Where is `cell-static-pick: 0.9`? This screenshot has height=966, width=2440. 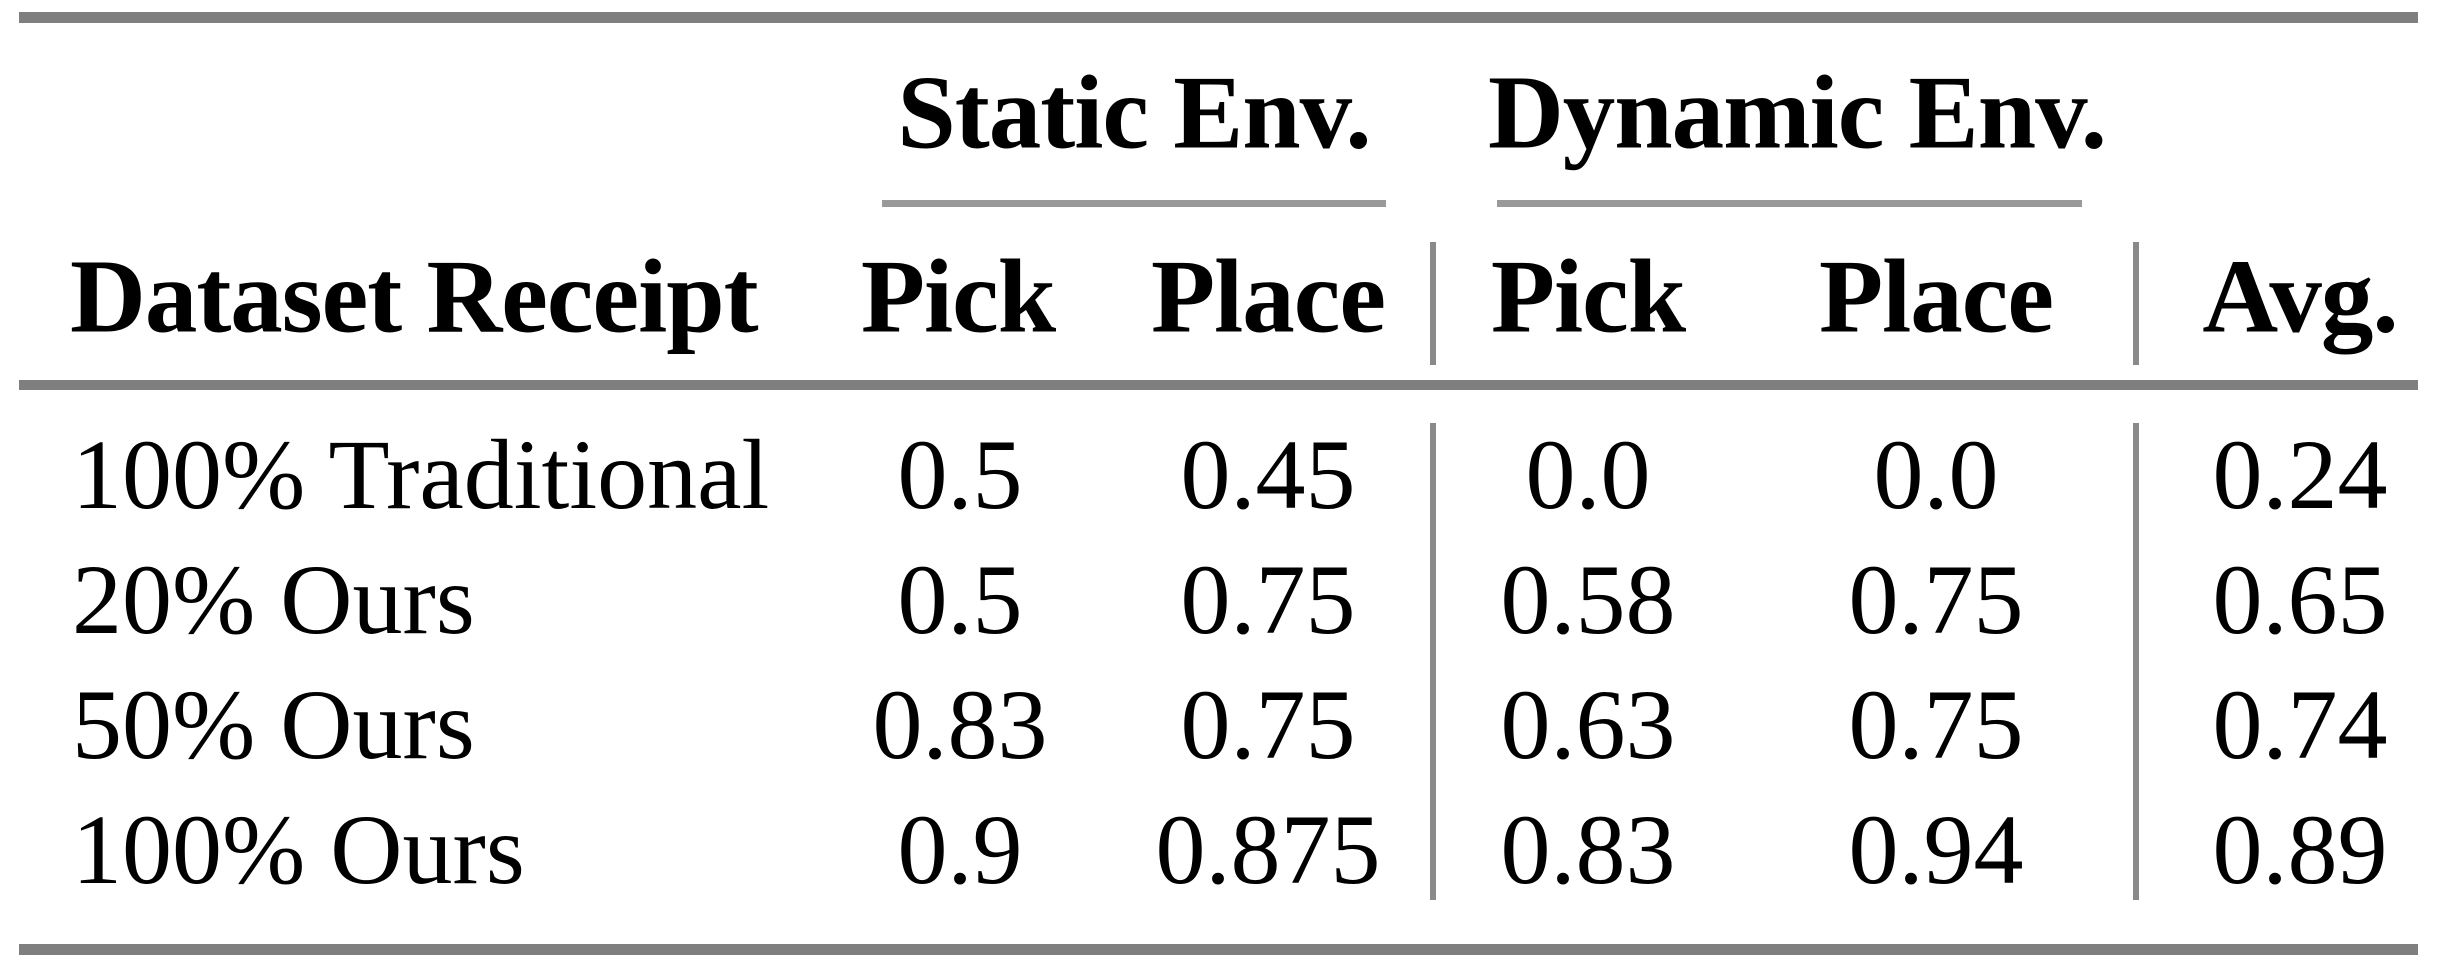 cell-static-pick: 0.9 is located at coordinates (960, 849).